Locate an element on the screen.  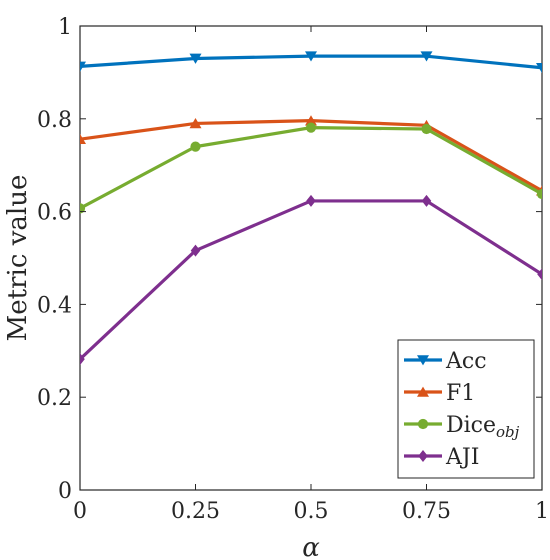
legend-label: F1 is located at coordinates (460, 393).